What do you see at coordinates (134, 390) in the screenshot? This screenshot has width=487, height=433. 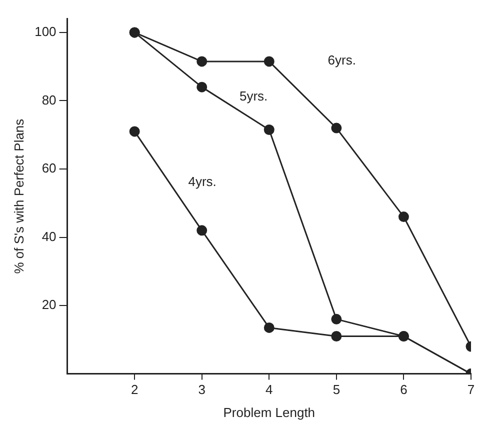 I see `x-tick-label: 2` at bounding box center [134, 390].